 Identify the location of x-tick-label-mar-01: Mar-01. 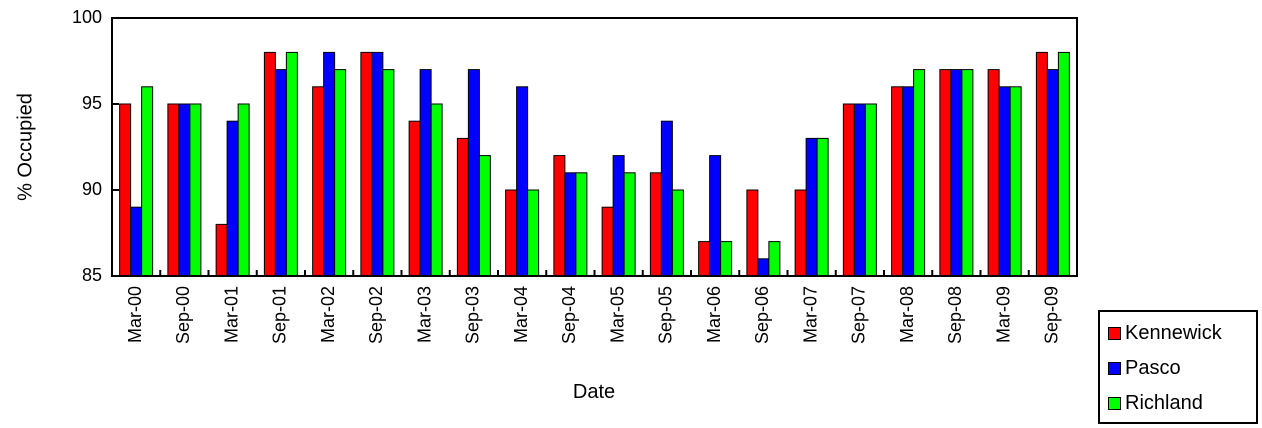
(231, 314).